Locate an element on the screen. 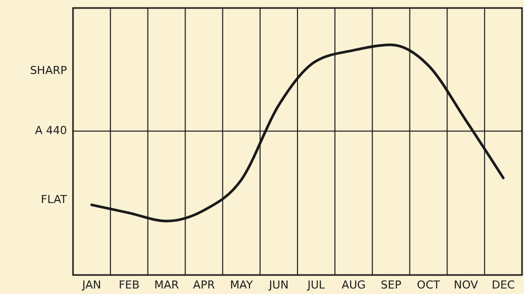 The height and width of the screenshot is (294, 524). x-tick-label: DEC is located at coordinates (504, 285).